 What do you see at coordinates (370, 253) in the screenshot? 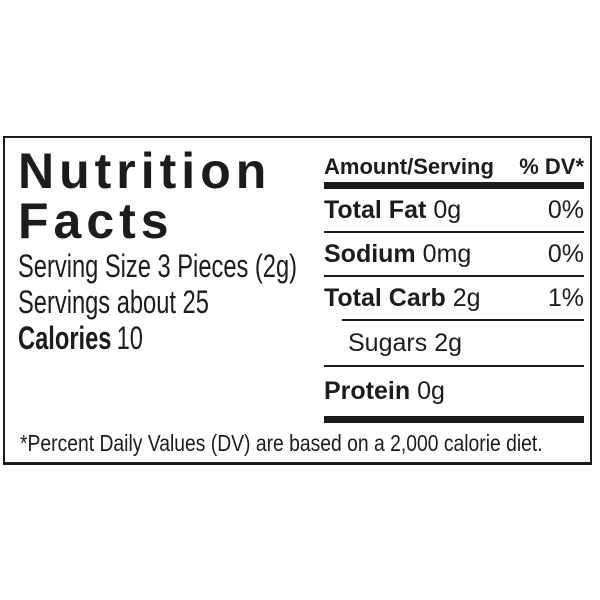
I see `nutrient-name: Sodium` at bounding box center [370, 253].